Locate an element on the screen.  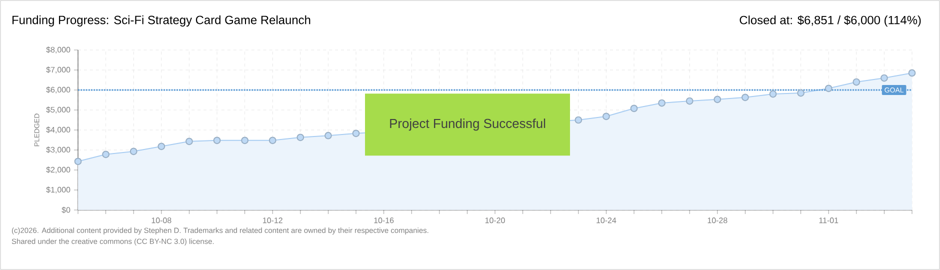
annotation: Project Funding Successful is located at coordinates (468, 124).